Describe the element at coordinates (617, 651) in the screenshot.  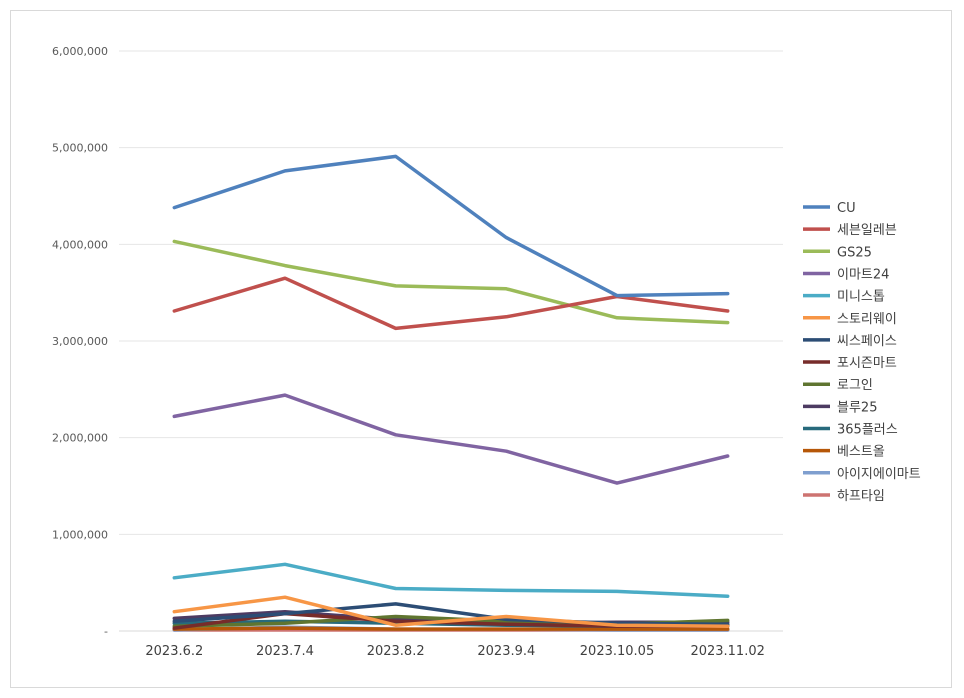
I see `x-tick-label: 2023.10.05` at that location.